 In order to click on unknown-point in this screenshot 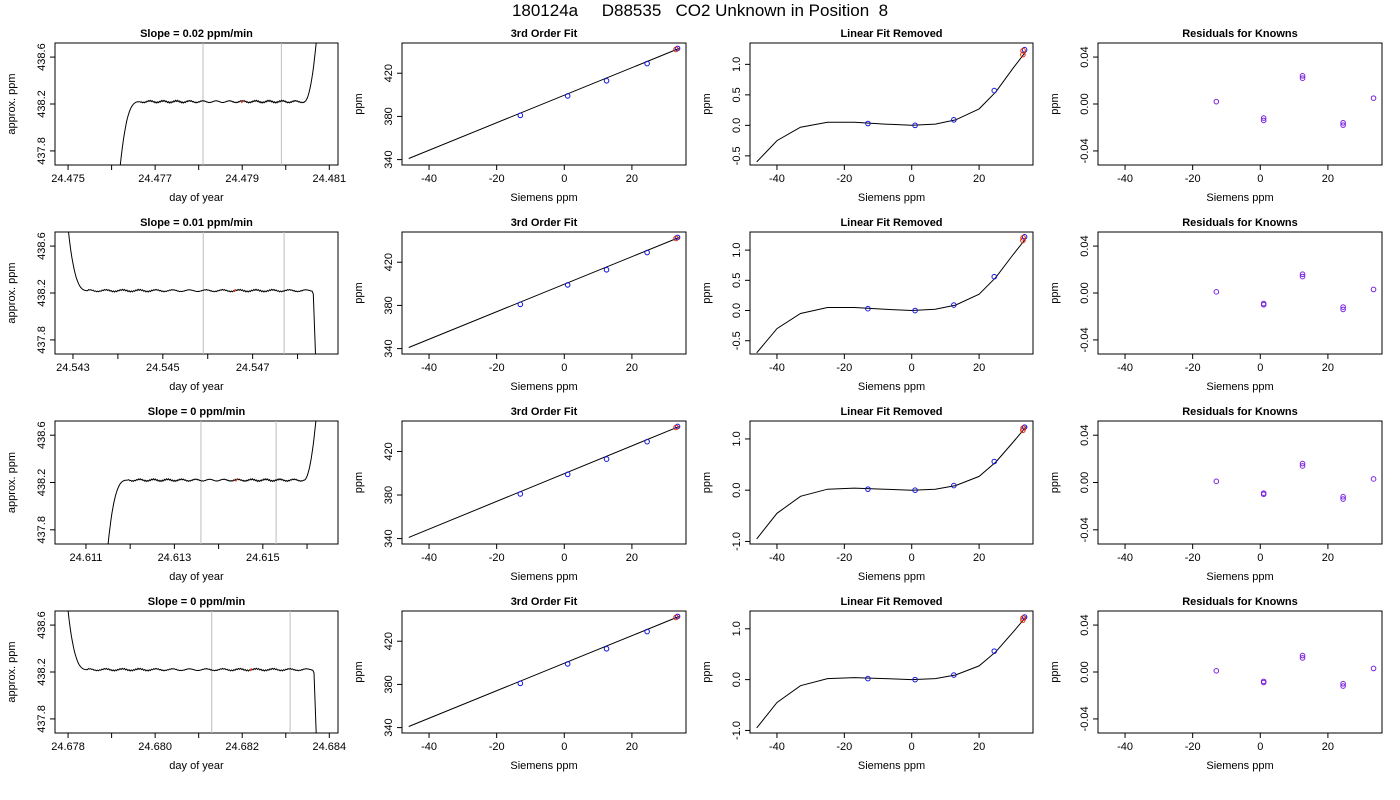, I will do `click(1023, 430)`.